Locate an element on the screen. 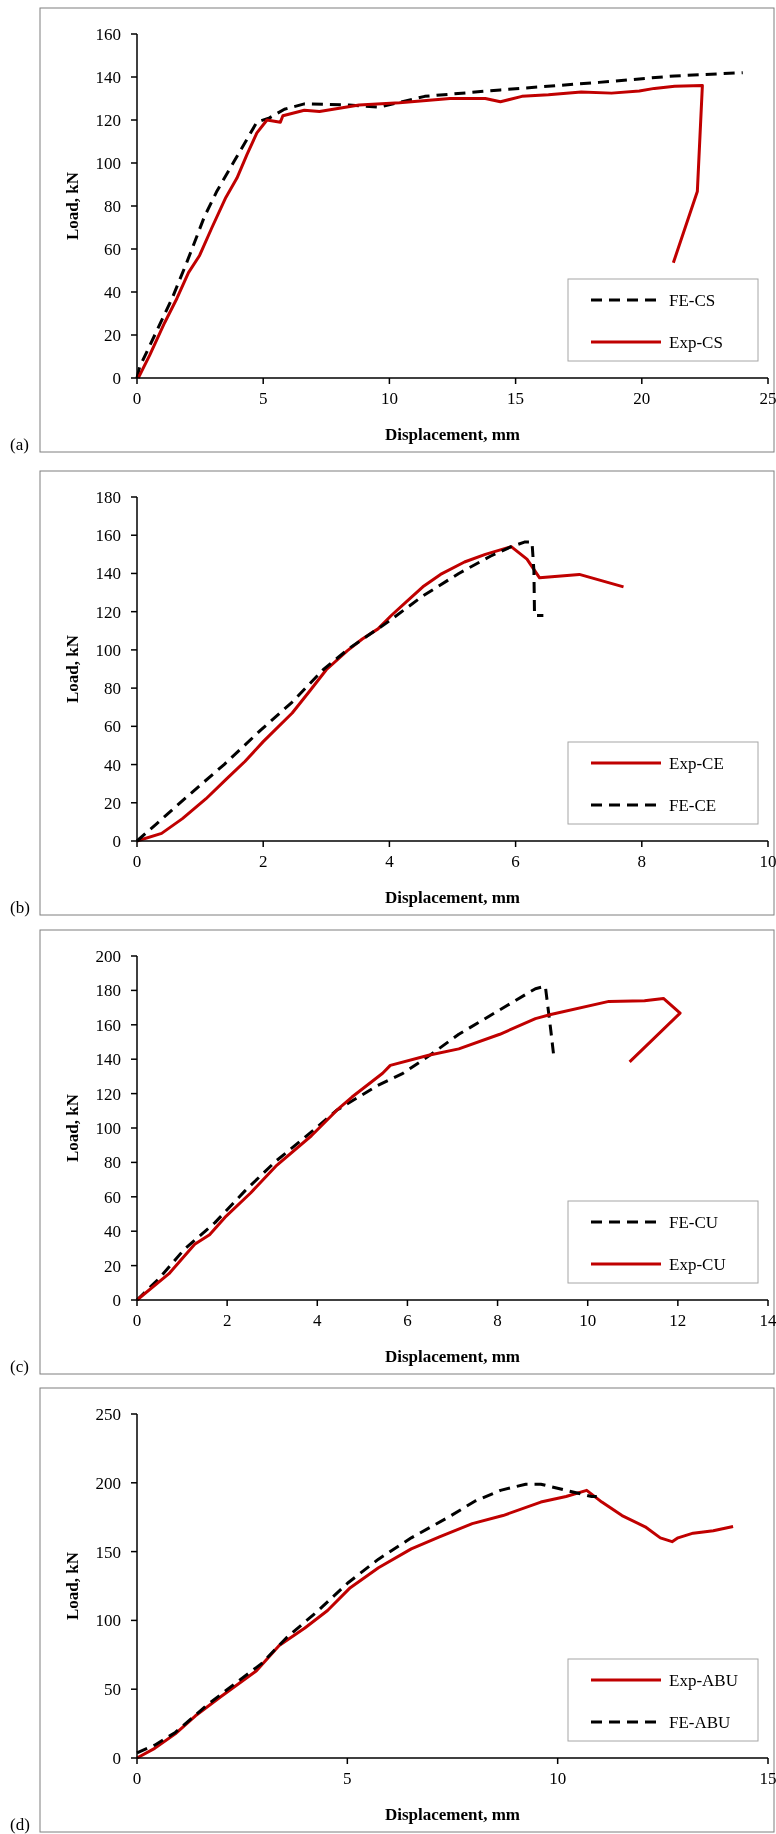 The image size is (776, 1834). y-tick-label: 250 is located at coordinates (108, 1414).